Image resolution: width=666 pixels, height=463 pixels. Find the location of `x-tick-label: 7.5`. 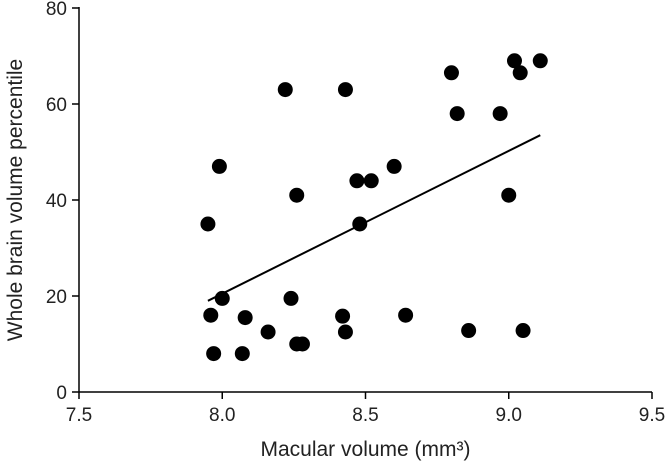

x-tick-label: 7.5 is located at coordinates (79, 415).